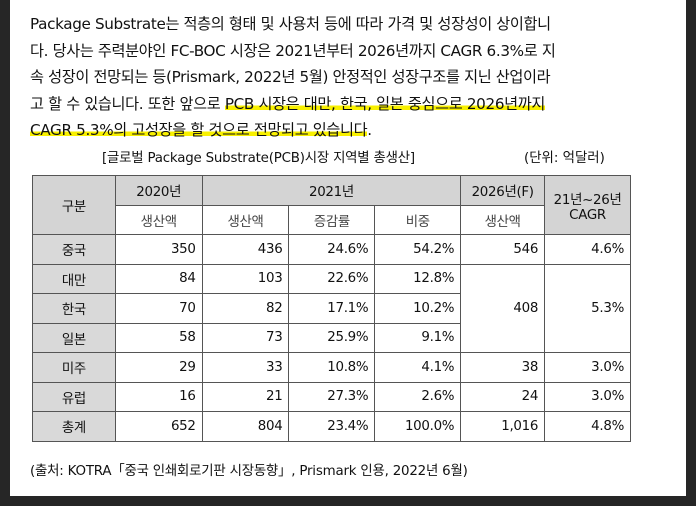 The height and width of the screenshot is (506, 696). What do you see at coordinates (418, 249) in the screenshot?
I see `share-2021: 54.2%` at bounding box center [418, 249].